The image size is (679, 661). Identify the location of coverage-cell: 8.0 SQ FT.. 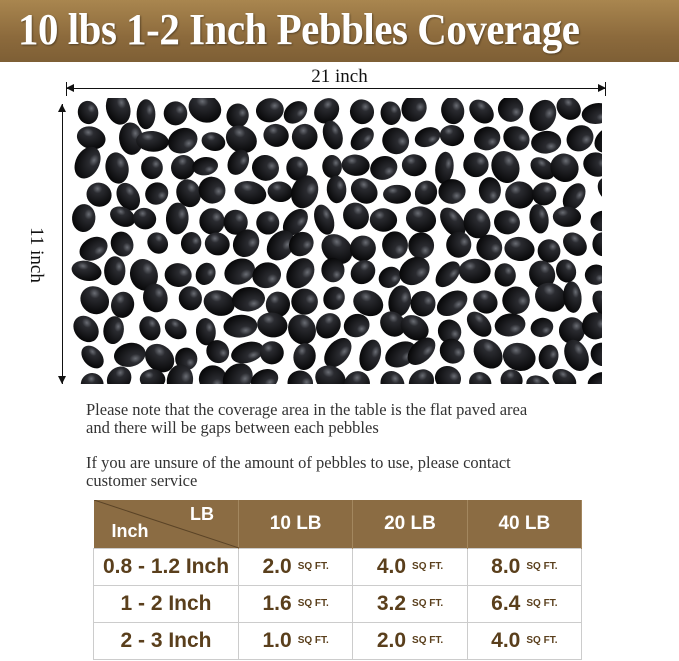
(524, 566).